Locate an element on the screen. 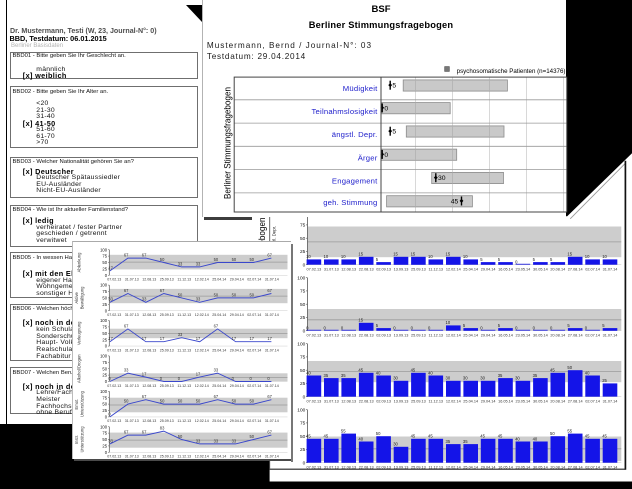  svg-text: 02.09.13 is located at coordinates (383, 401).